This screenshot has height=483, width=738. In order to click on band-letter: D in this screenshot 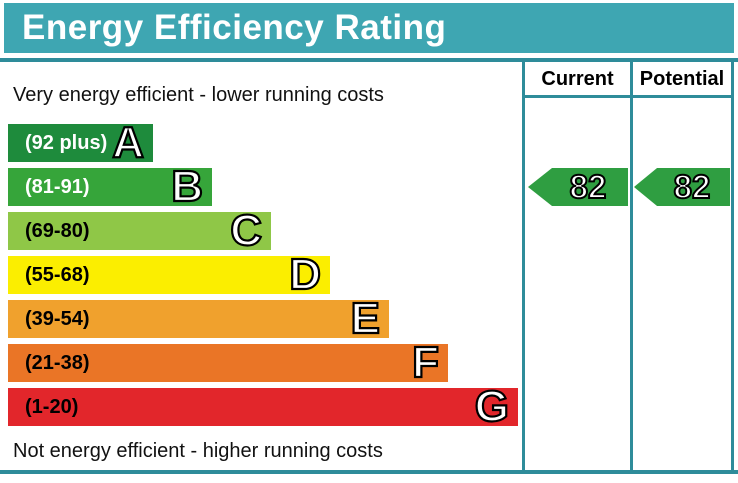, I will do `click(305, 274)`.